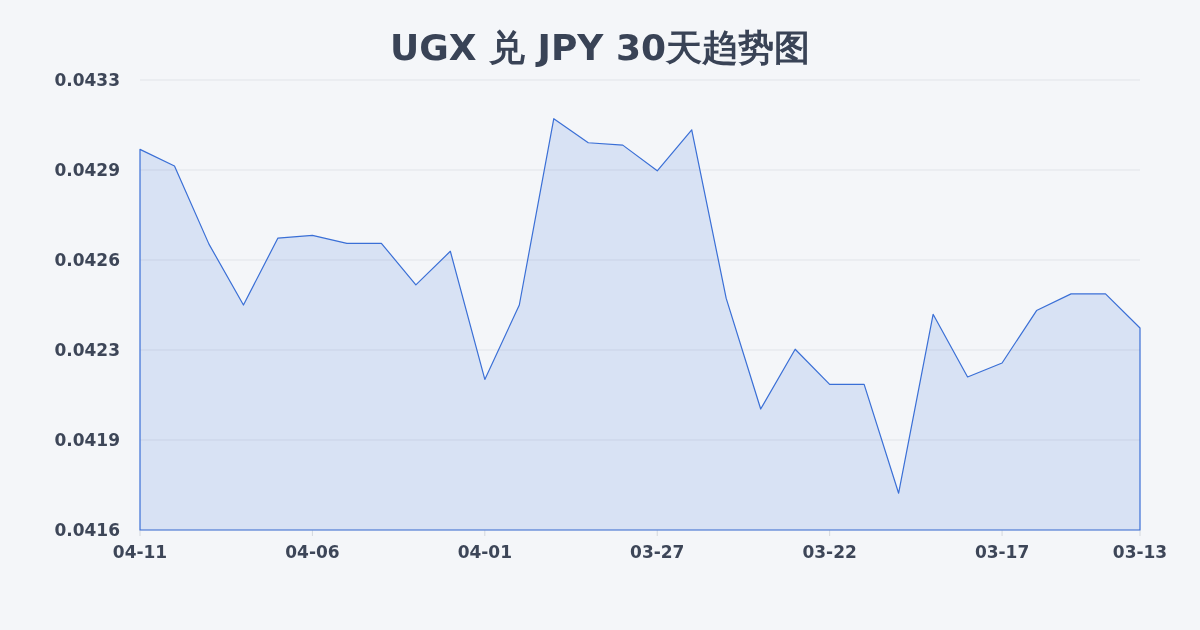  What do you see at coordinates (1140, 552) in the screenshot?
I see `x-tick-label: 03-13` at bounding box center [1140, 552].